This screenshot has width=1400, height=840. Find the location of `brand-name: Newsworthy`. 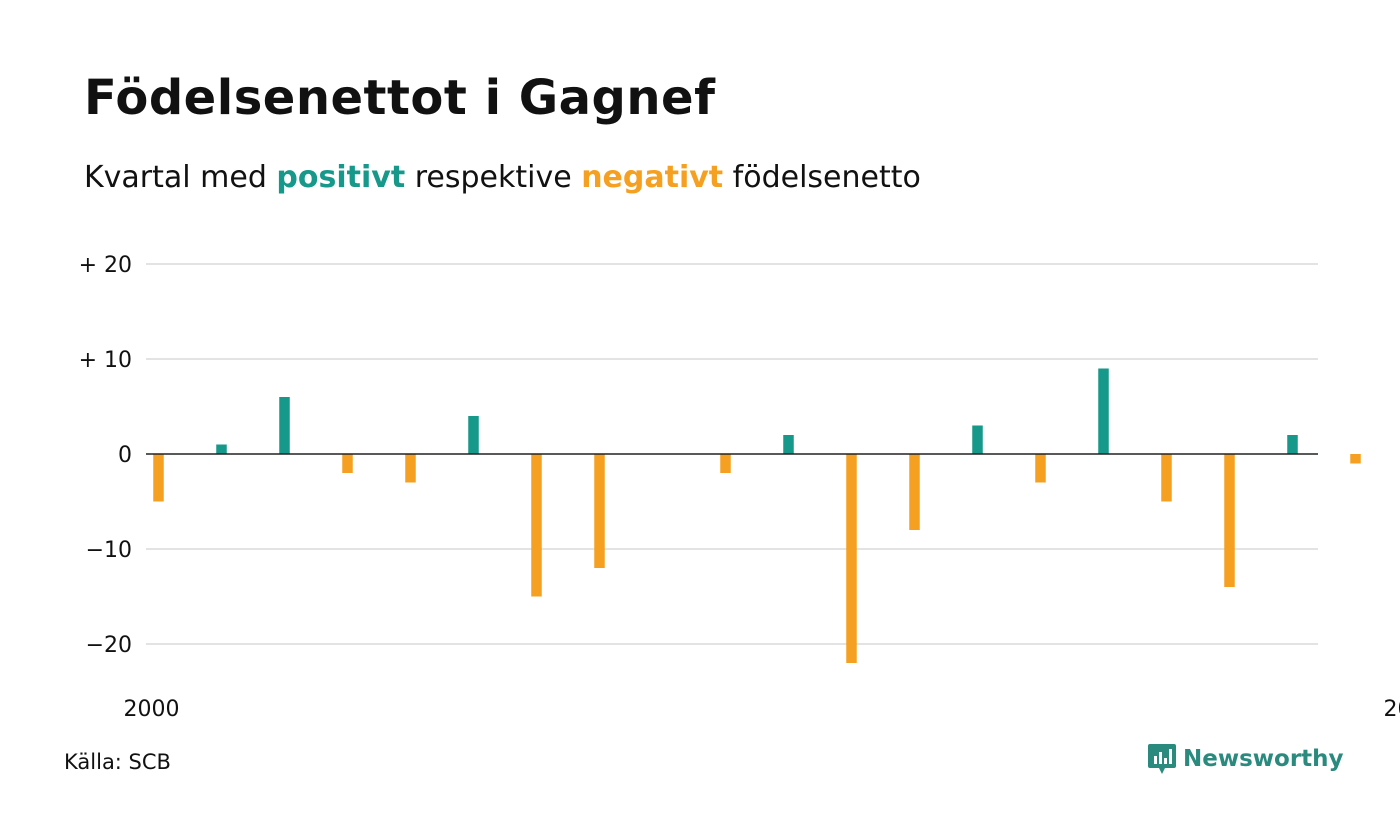

brand-name: Newsworthy is located at coordinates (1263, 759).